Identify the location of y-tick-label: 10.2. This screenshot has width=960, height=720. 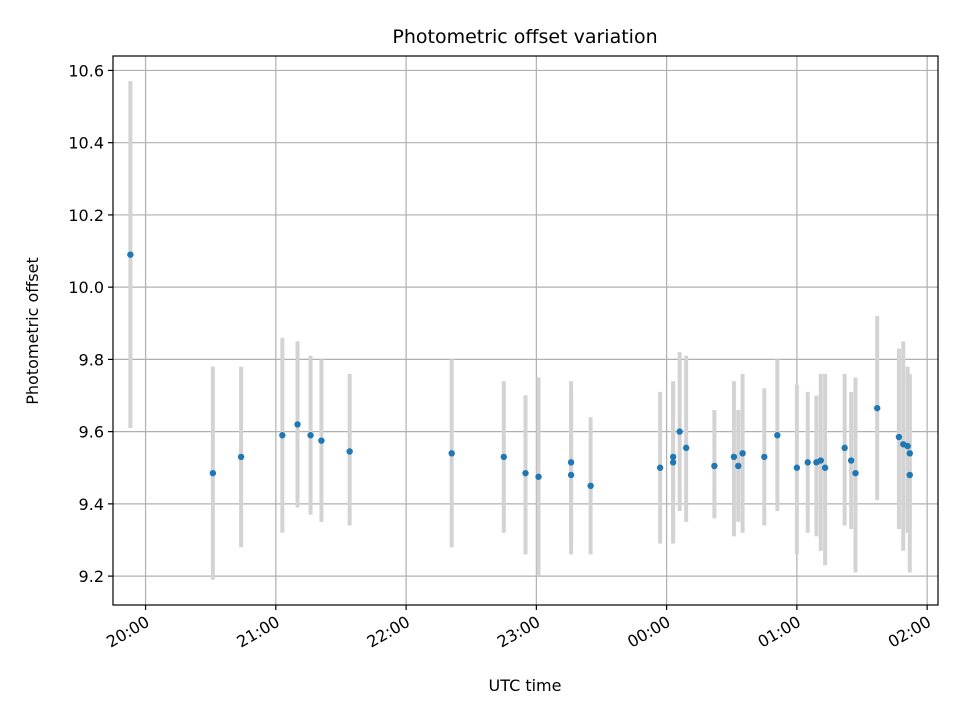
(86, 215).